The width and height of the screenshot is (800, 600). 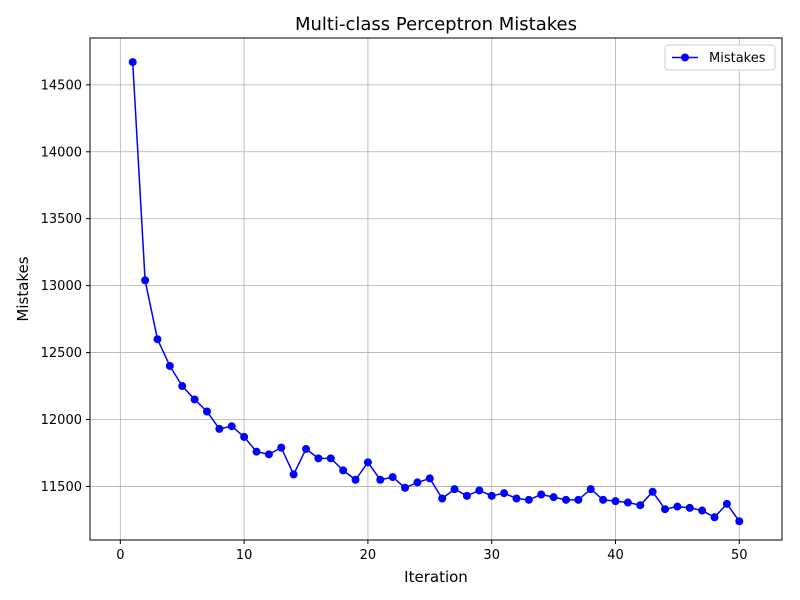 I want to click on y-tick-label: 13000, so click(x=61, y=286).